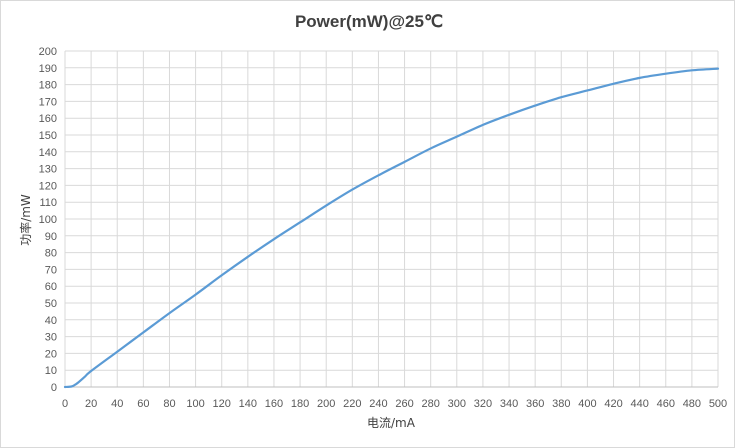 This screenshot has height=448, width=735. I want to click on x-tick-label: 100, so click(195, 404).